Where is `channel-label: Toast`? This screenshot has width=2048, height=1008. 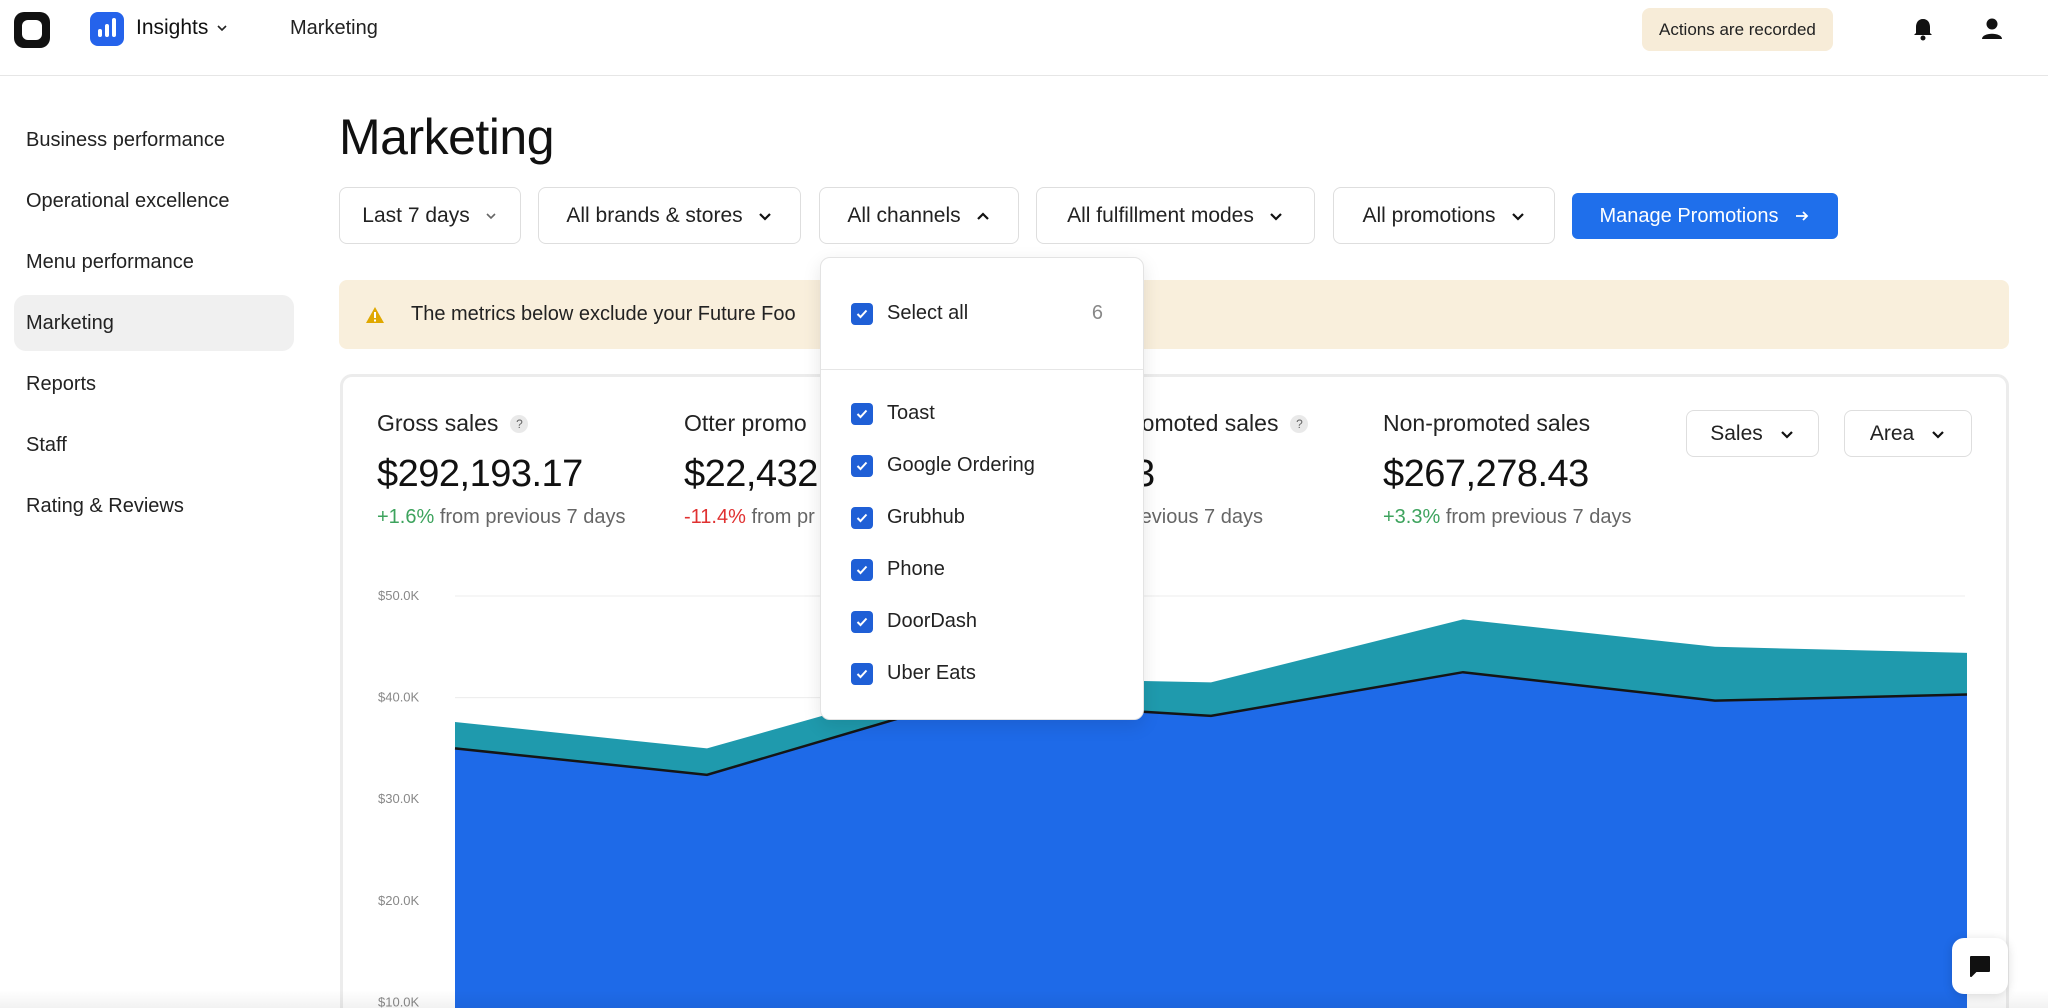
channel-label: Toast is located at coordinates (911, 413).